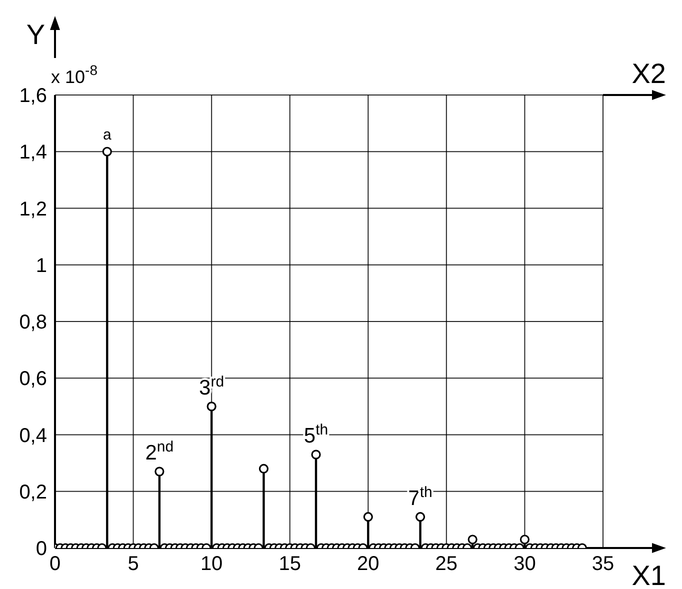 The width and height of the screenshot is (682, 589). What do you see at coordinates (41, 549) in the screenshot?
I see `y-tick-label: 0` at bounding box center [41, 549].